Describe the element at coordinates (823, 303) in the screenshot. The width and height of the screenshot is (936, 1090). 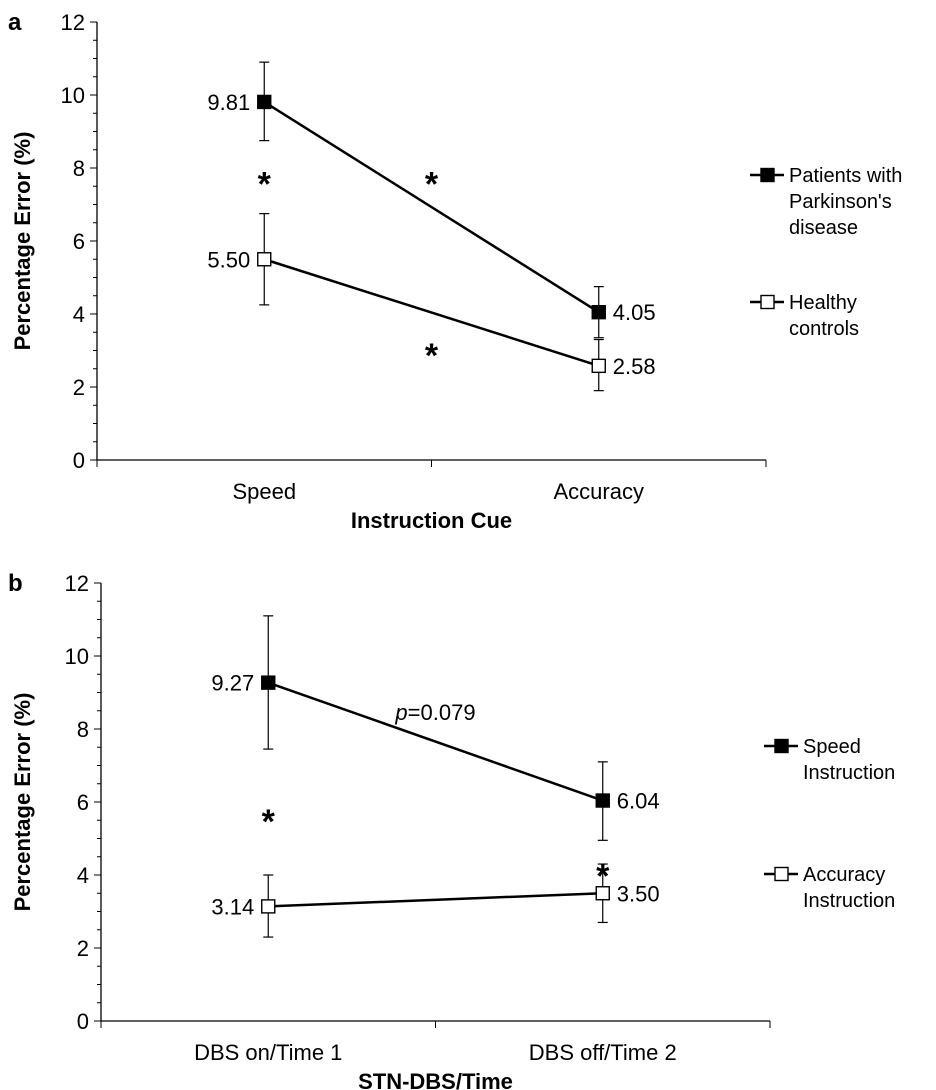
I see `legend-label: Healthy` at that location.